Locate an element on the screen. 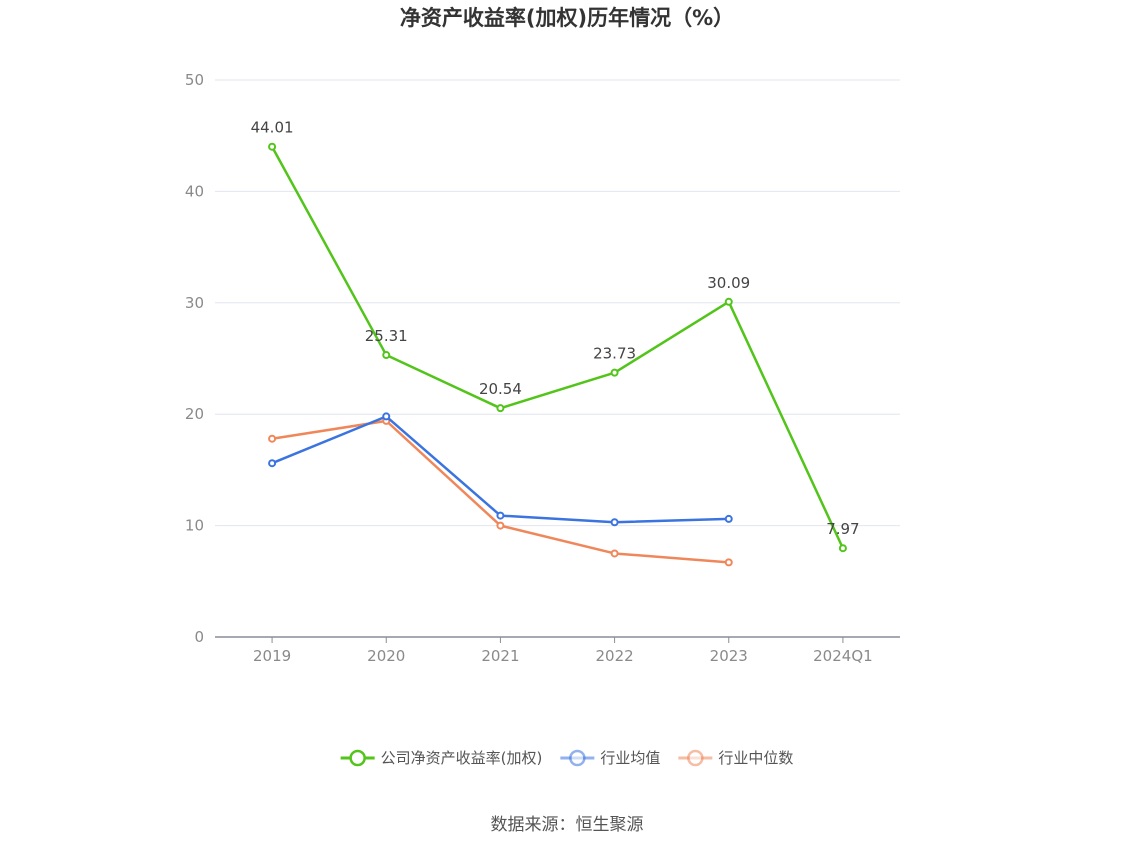  x-tick-label: 2022 is located at coordinates (614, 656).